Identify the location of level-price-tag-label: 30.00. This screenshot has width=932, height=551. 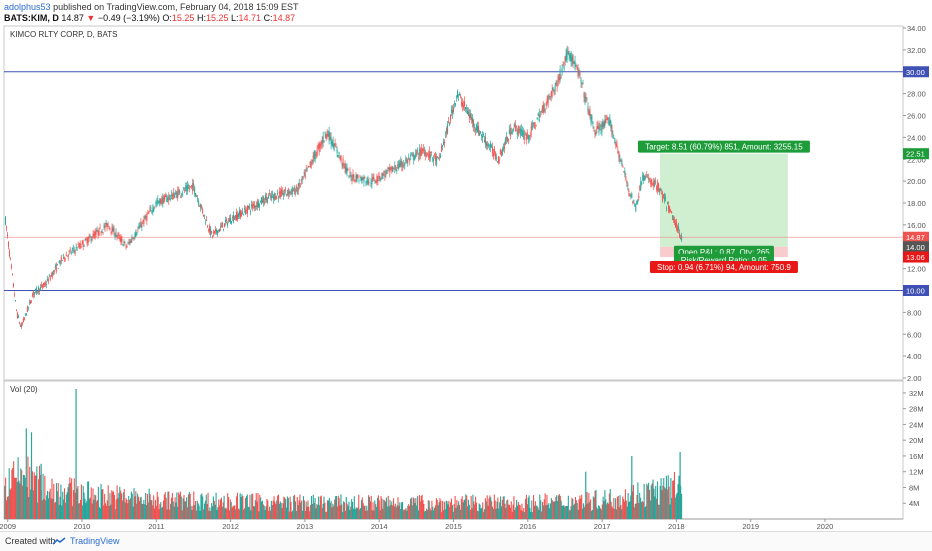
(915, 72).